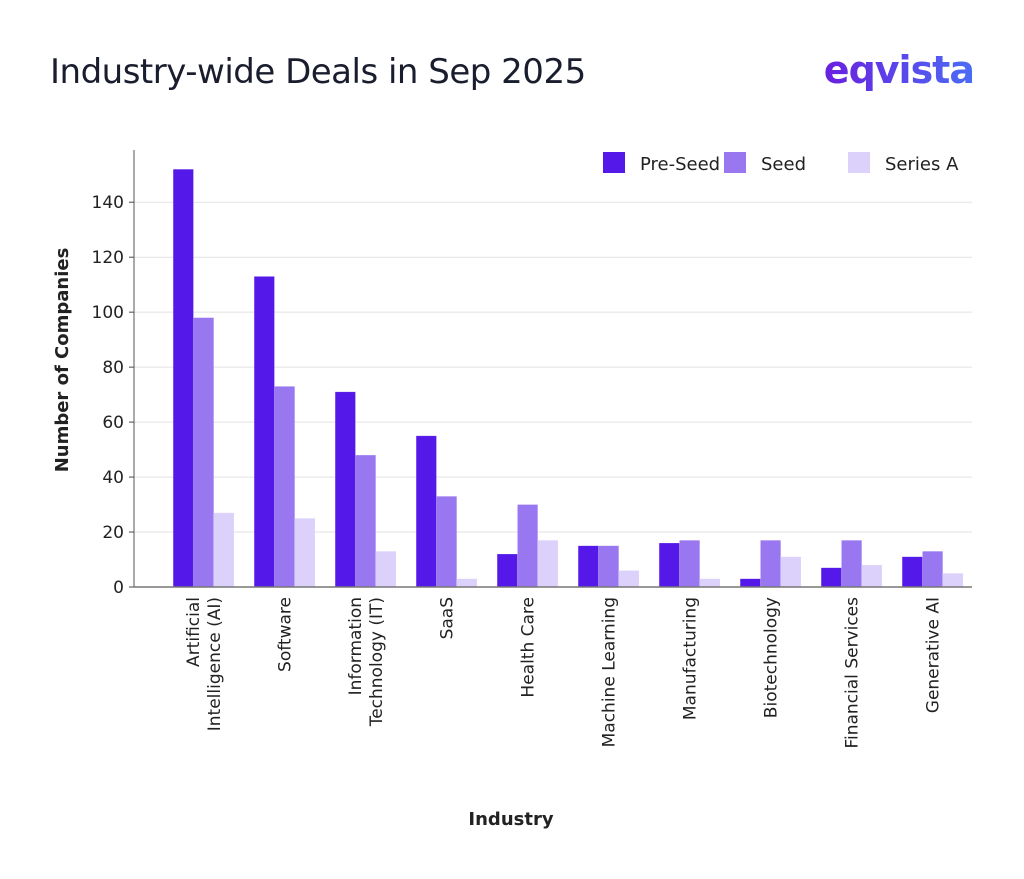 This screenshot has width=1024, height=879. Describe the element at coordinates (783, 164) in the screenshot. I see `legend-label: Seed` at that location.